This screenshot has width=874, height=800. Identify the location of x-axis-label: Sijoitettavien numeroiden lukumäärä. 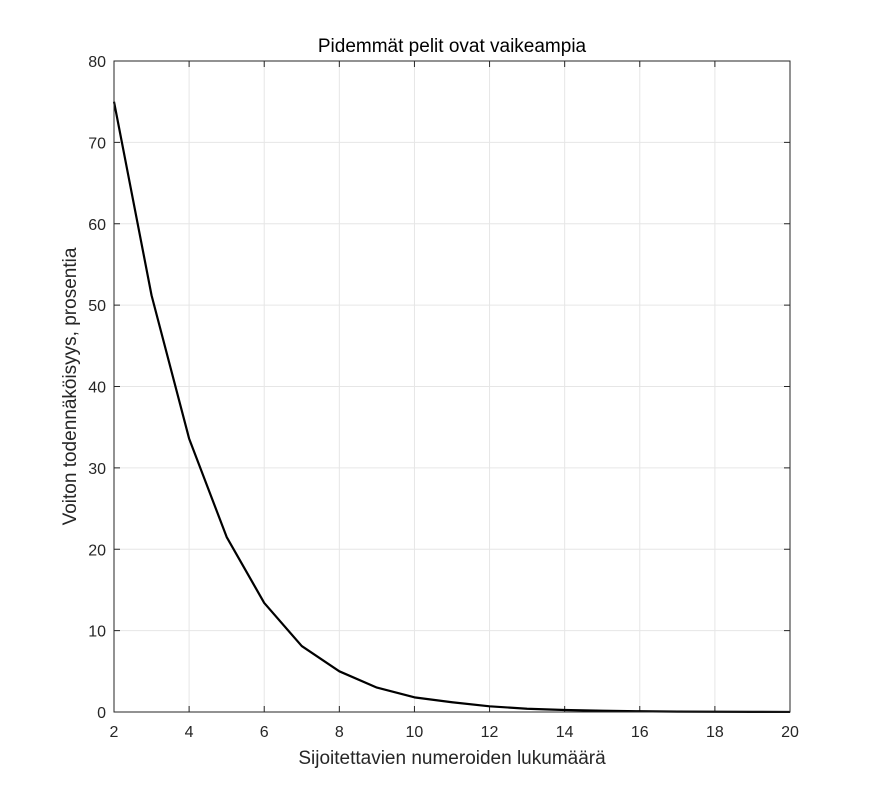
(452, 758).